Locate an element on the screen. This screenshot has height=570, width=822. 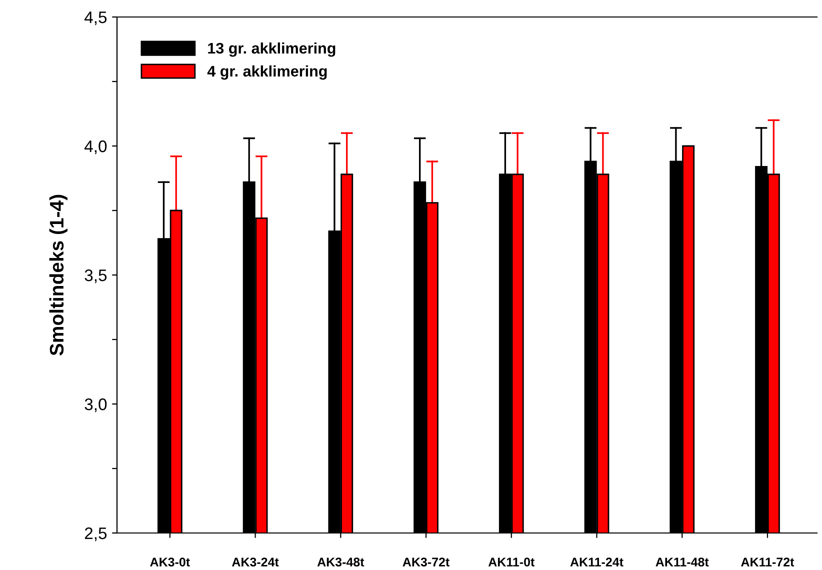
x-tick-label: AK11-48t is located at coordinates (682, 562).